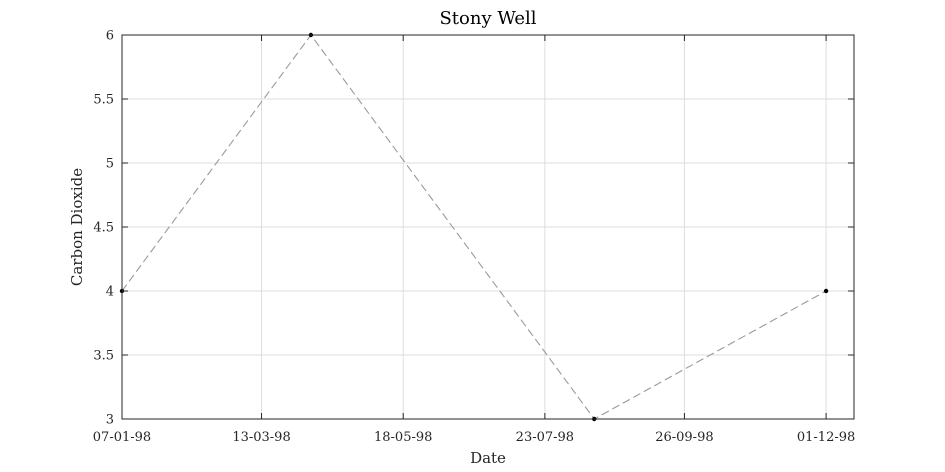 This screenshot has height=472, width=945. Describe the element at coordinates (110, 420) in the screenshot. I see `y-tick-label: 3` at that location.